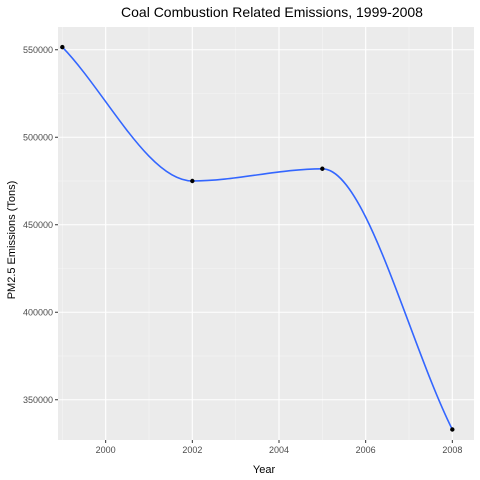  What do you see at coordinates (452, 450) in the screenshot?
I see `x-tick-label: 2008` at bounding box center [452, 450].